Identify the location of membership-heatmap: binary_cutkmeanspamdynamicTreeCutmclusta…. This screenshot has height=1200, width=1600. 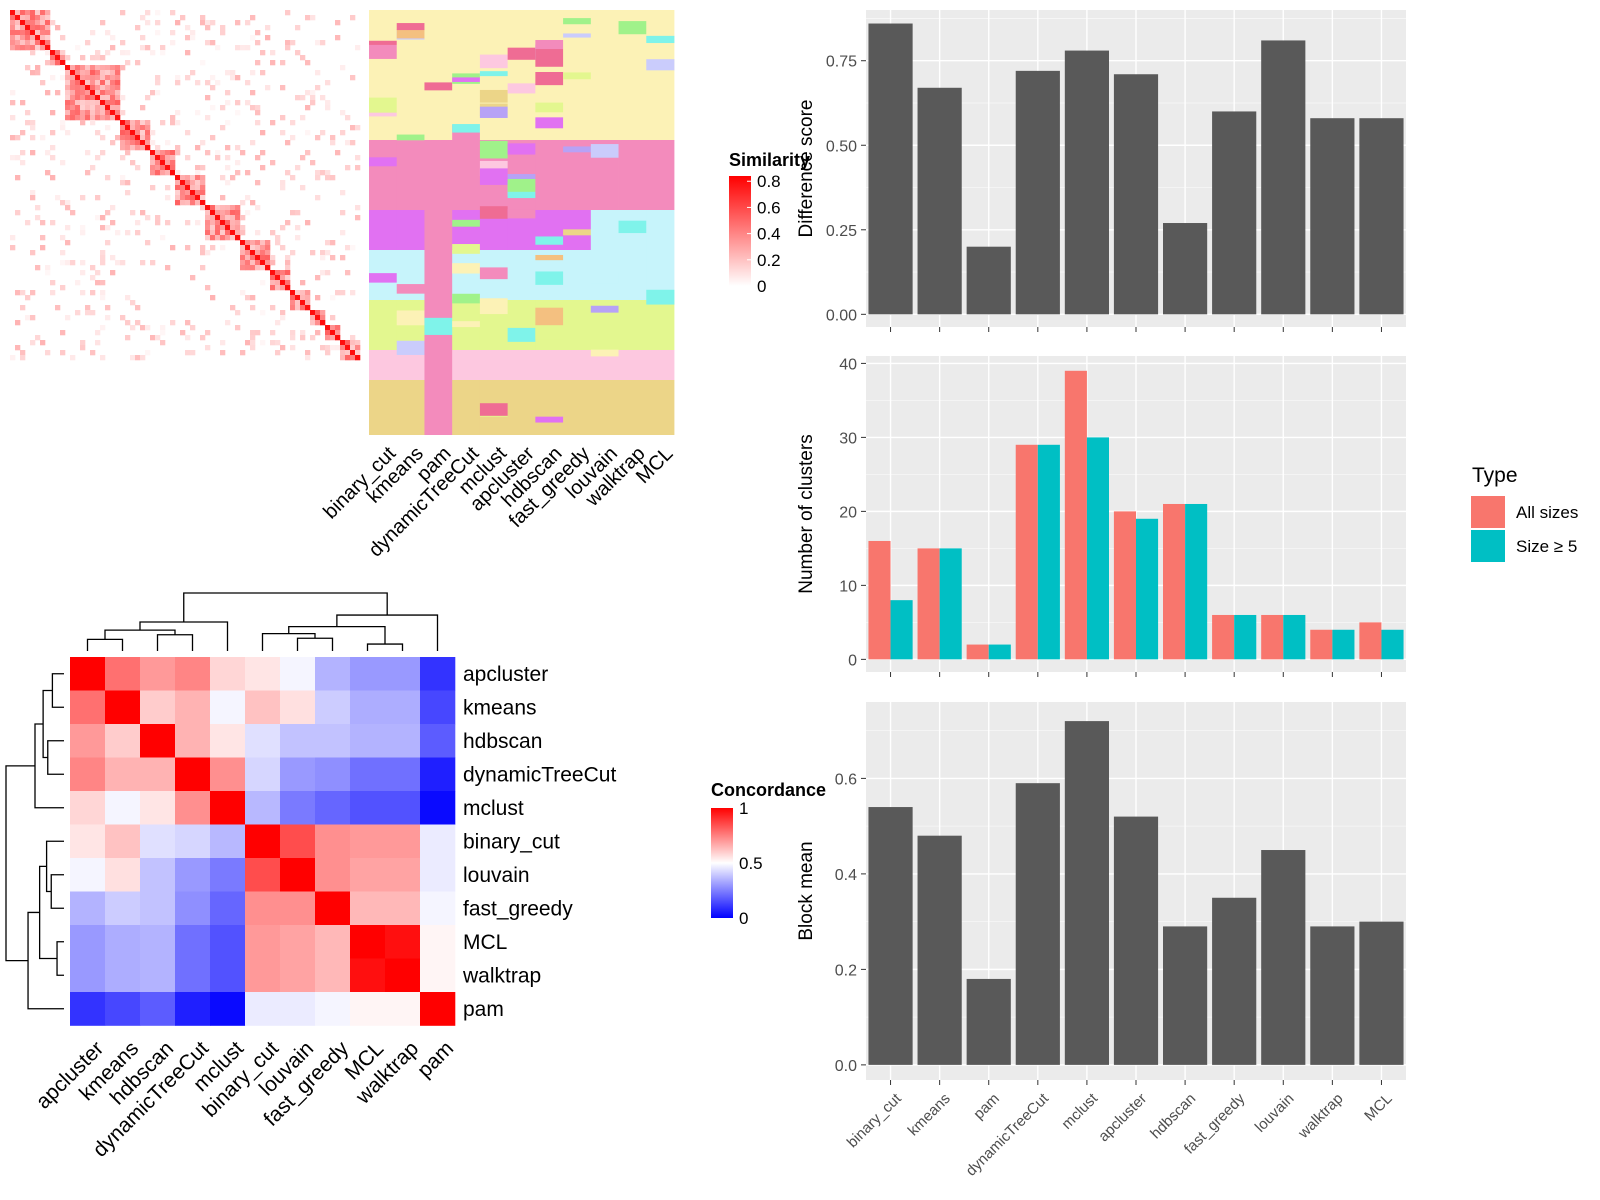
(498, 285).